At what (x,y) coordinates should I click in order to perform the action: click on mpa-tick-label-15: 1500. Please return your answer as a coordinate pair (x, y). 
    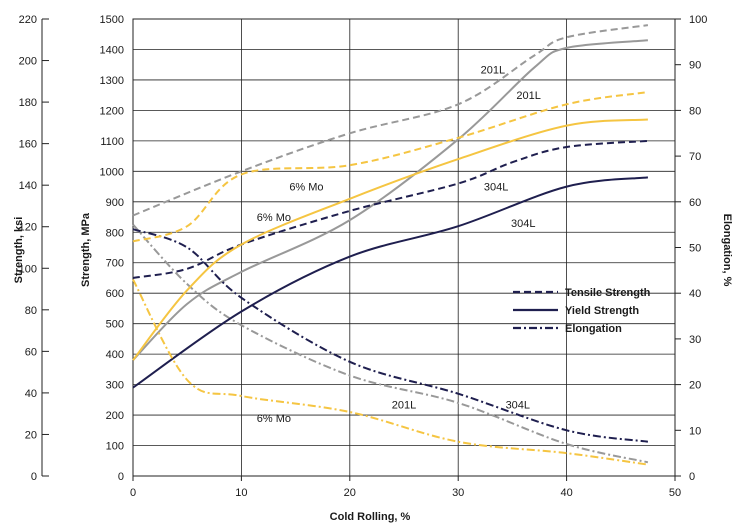
    Looking at the image, I should click on (112, 20).